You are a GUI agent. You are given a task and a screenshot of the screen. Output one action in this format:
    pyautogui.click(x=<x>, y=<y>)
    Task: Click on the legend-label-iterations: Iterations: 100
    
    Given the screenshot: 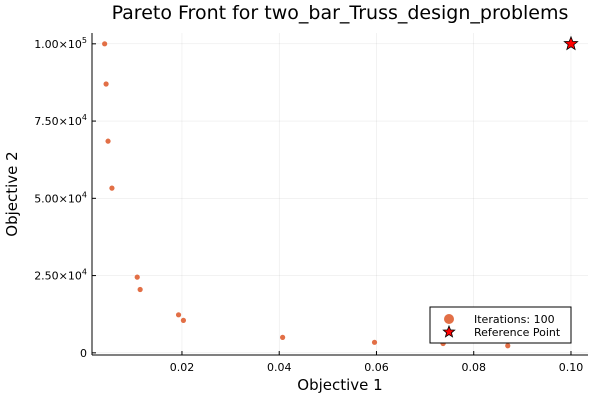 What is the action you would take?
    pyautogui.click(x=514, y=319)
    